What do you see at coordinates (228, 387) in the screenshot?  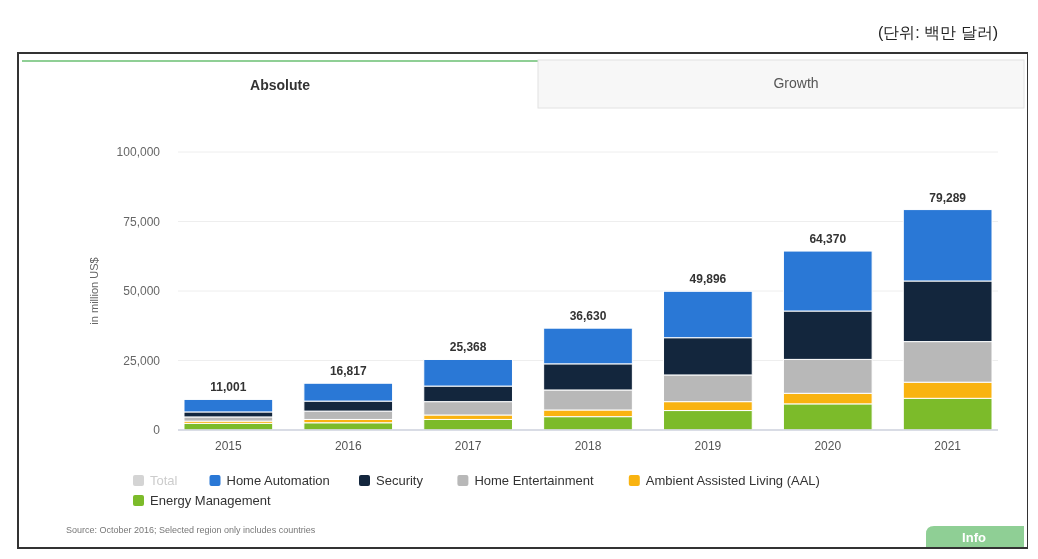 I see `total-label: 11,001` at bounding box center [228, 387].